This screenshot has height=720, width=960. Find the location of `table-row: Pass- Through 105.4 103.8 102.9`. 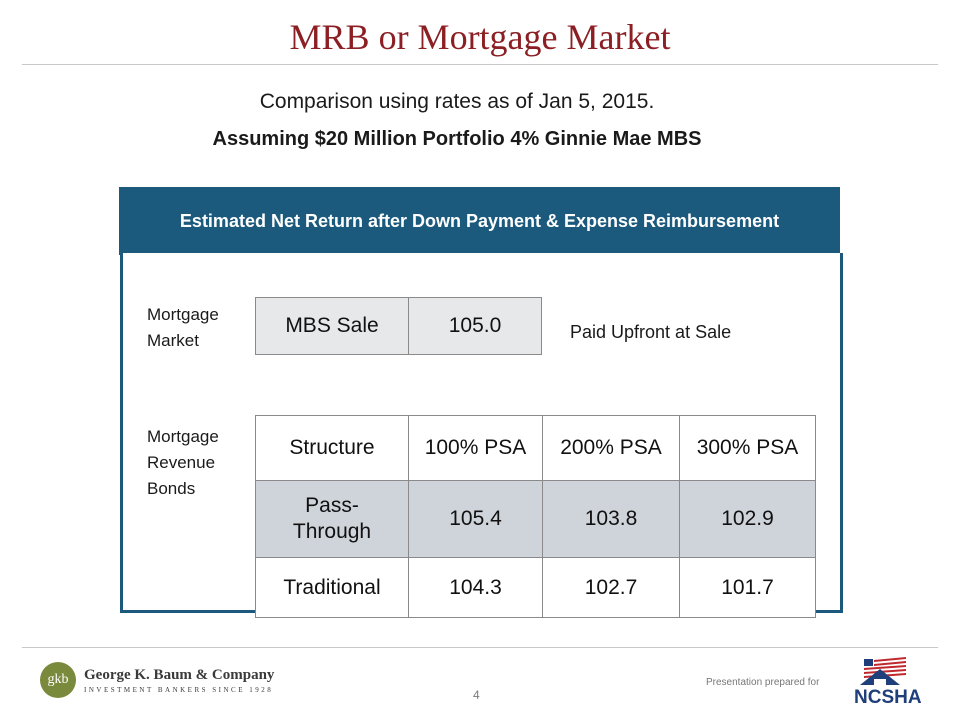

table-row: Pass- Through 105.4 103.8 102.9 is located at coordinates (535, 519).